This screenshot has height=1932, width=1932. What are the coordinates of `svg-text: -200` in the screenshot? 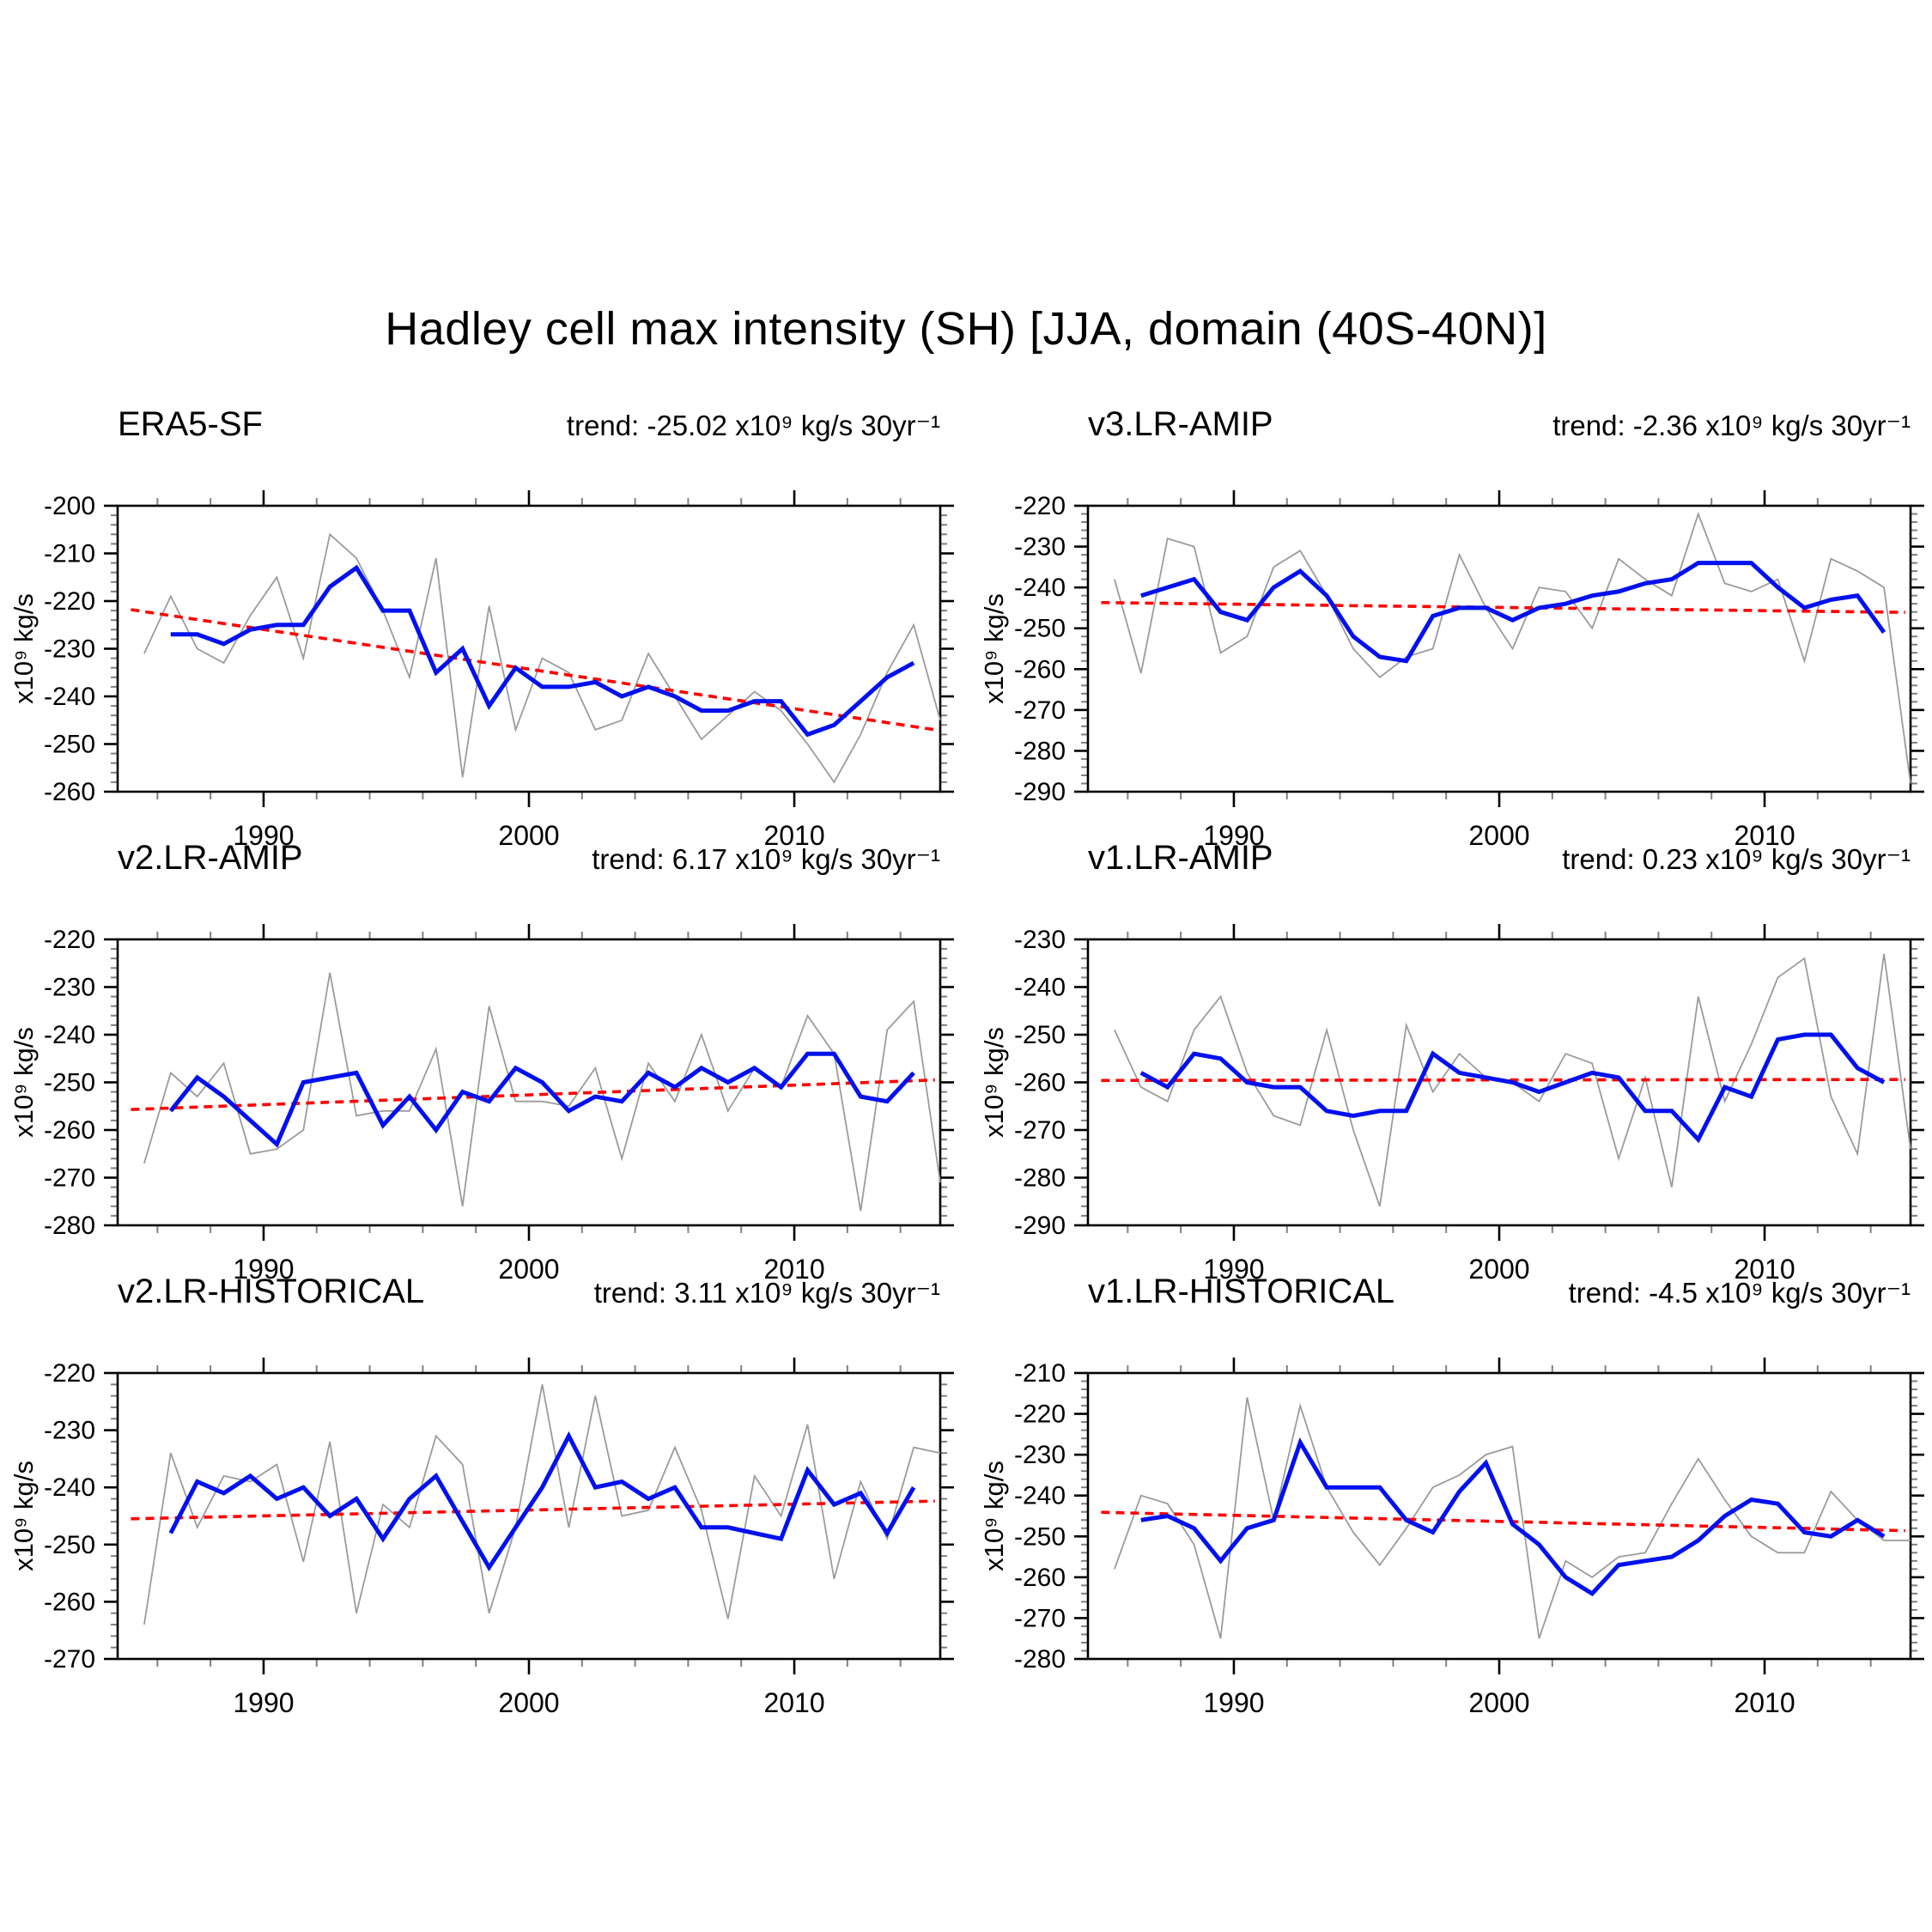 It's located at (69, 506).